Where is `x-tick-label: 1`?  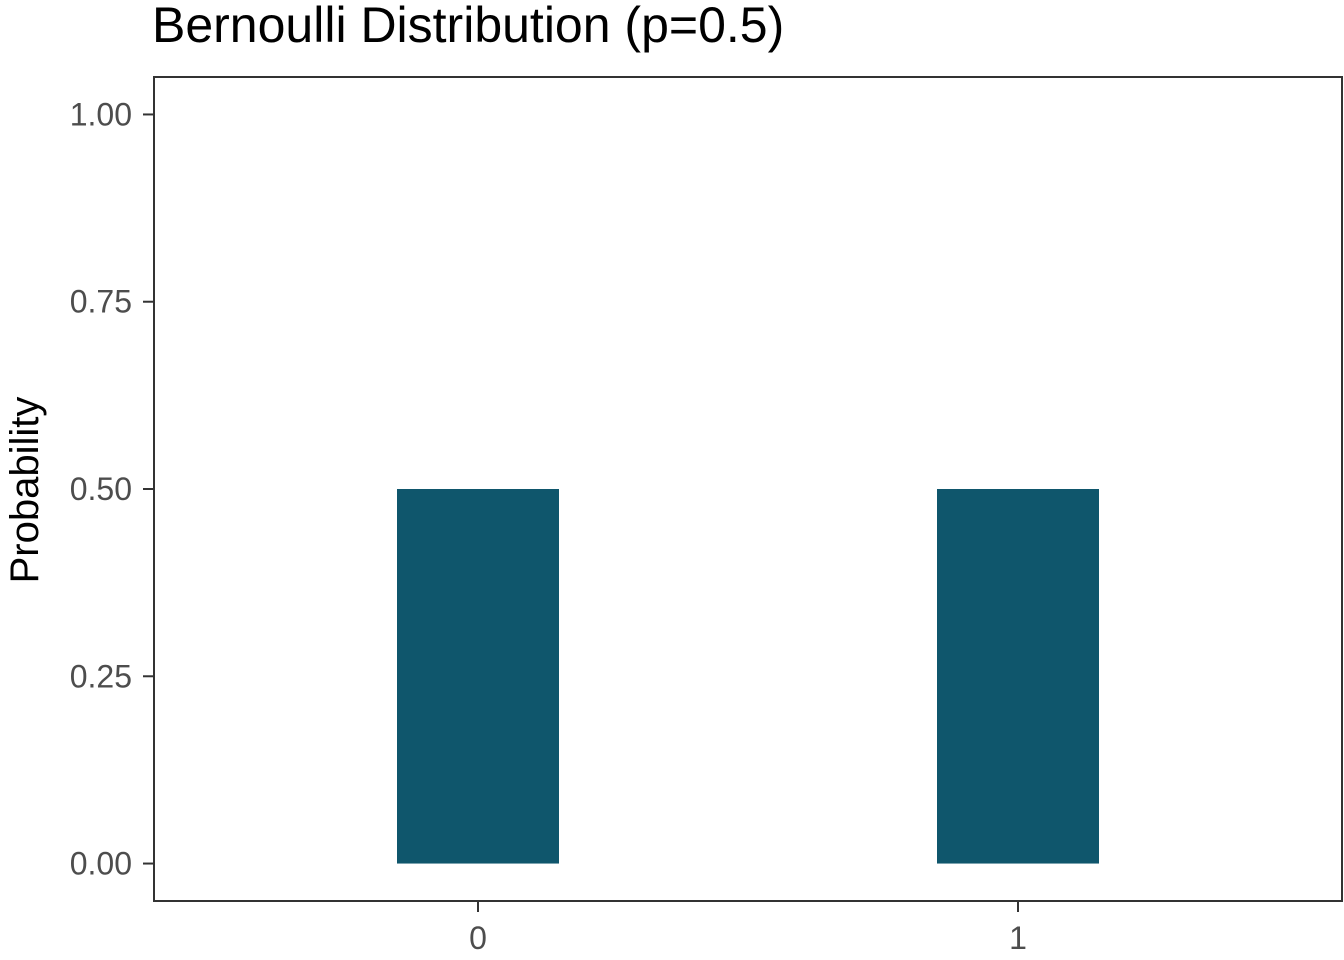
x-tick-label: 1 is located at coordinates (1018, 938).